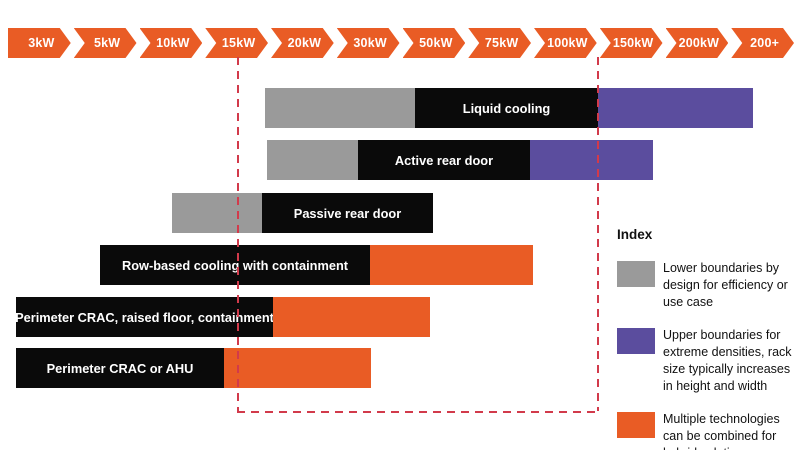  I want to click on axis-tick-label: 20kW, so click(304, 43).